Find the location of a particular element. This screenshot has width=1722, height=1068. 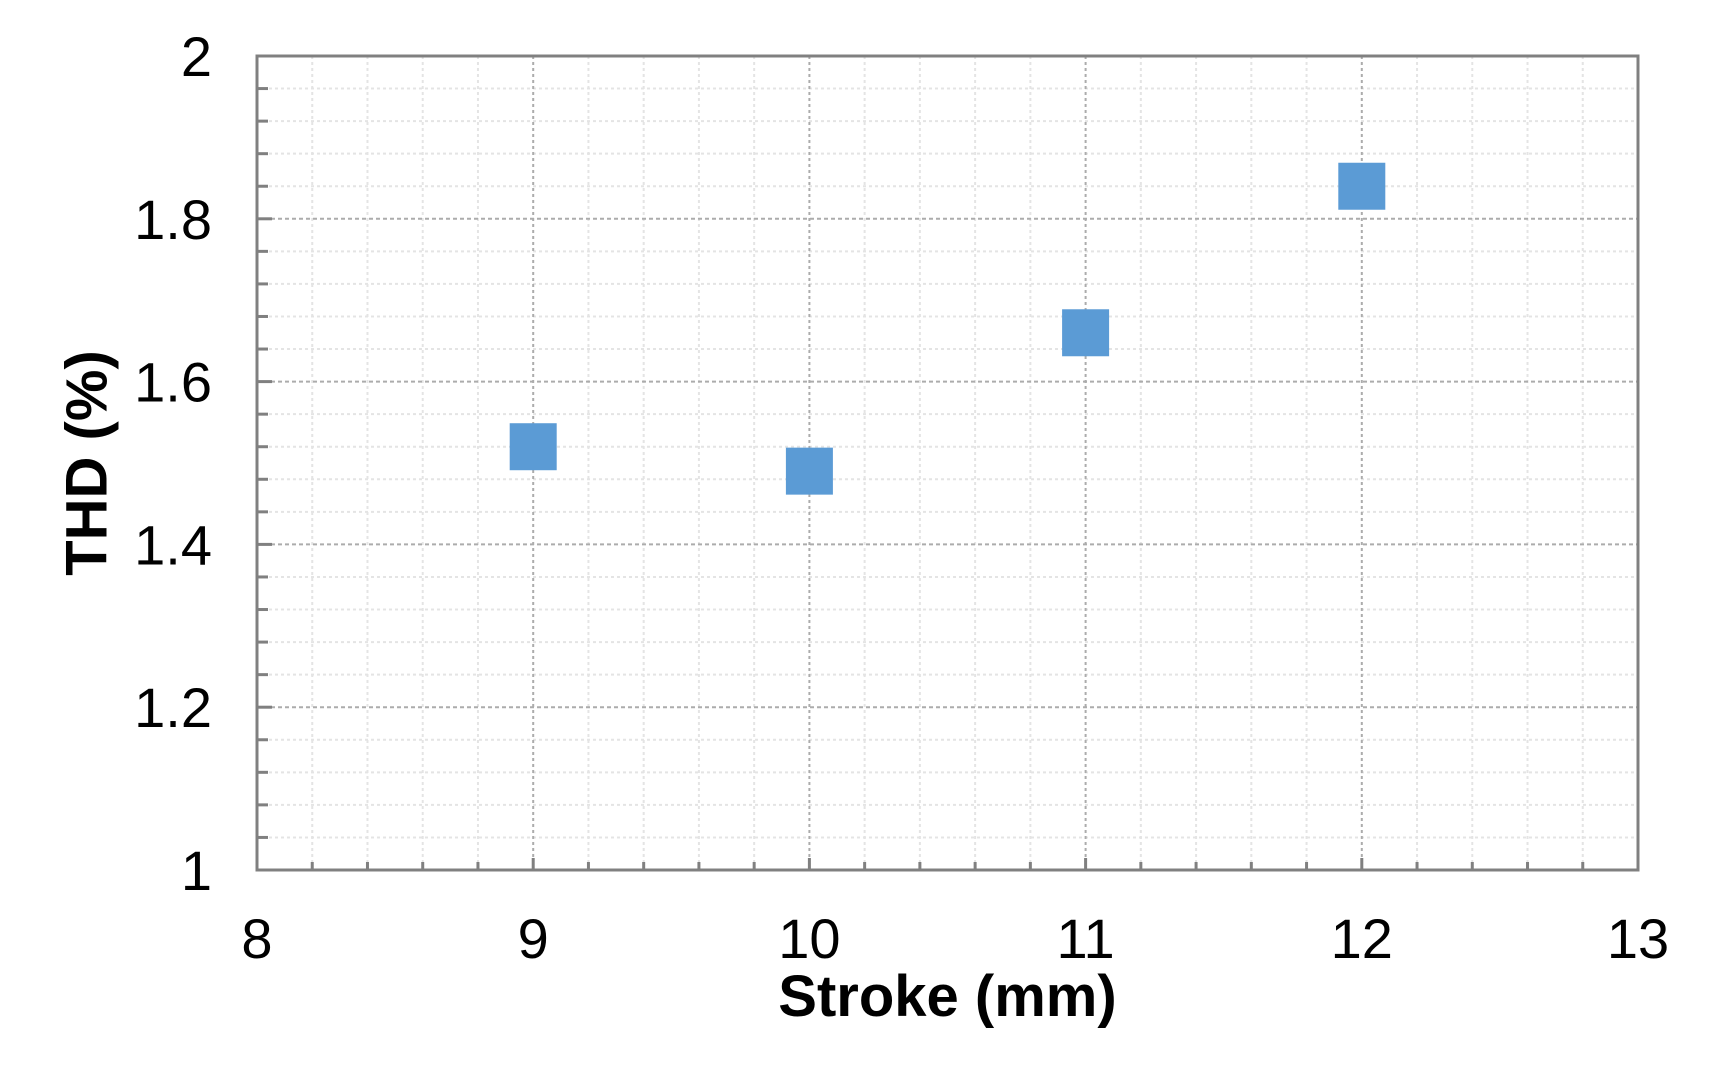

y-tick-label: 1.2 is located at coordinates (173, 707).